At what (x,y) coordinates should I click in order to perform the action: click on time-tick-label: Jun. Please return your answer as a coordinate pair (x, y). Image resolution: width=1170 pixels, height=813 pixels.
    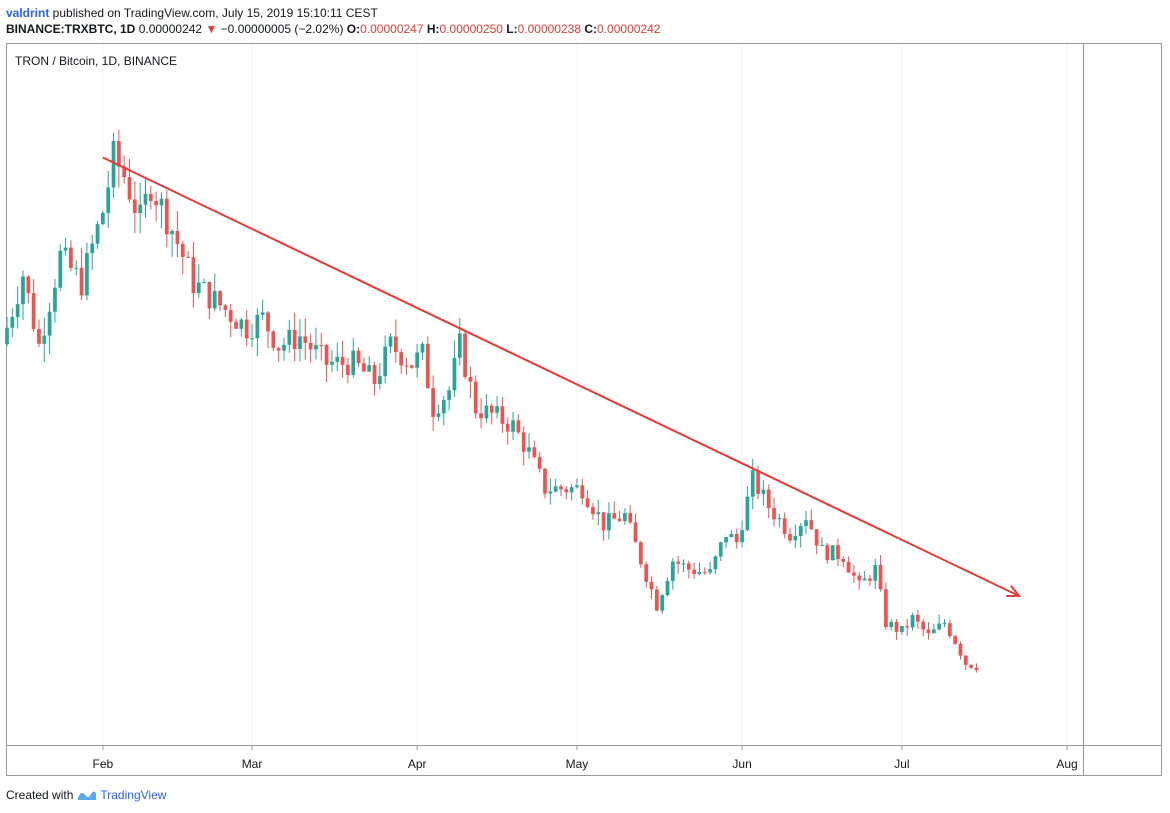
    Looking at the image, I should click on (741, 764).